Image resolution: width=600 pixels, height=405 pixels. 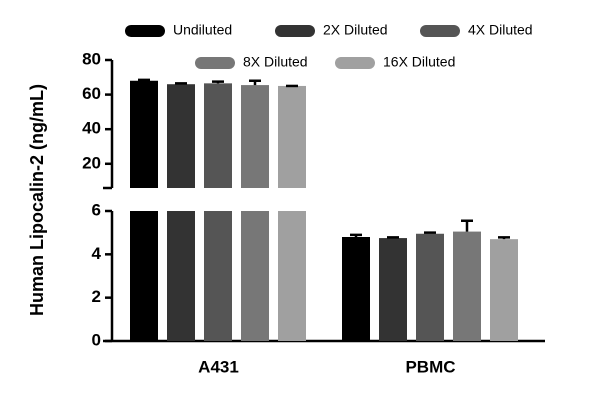 I want to click on y-tick-label: 80, so click(x=91, y=58).